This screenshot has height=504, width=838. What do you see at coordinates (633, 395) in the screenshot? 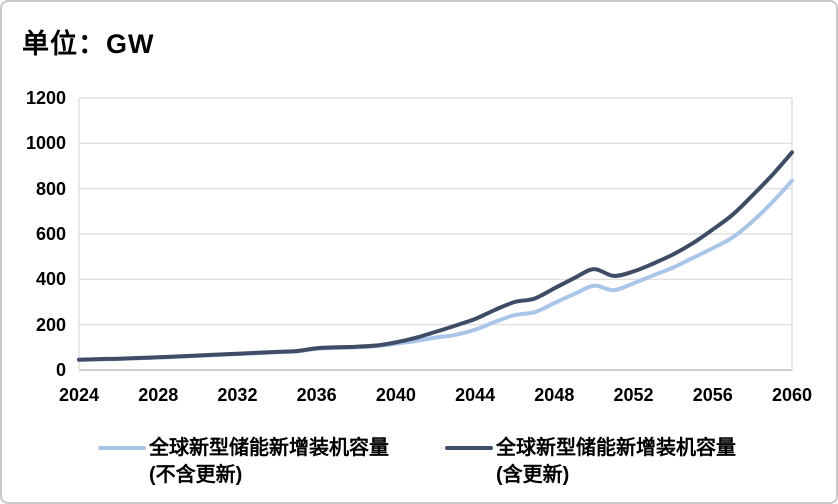
I see `x-axis-tick-label-2052: 2052` at bounding box center [633, 395].